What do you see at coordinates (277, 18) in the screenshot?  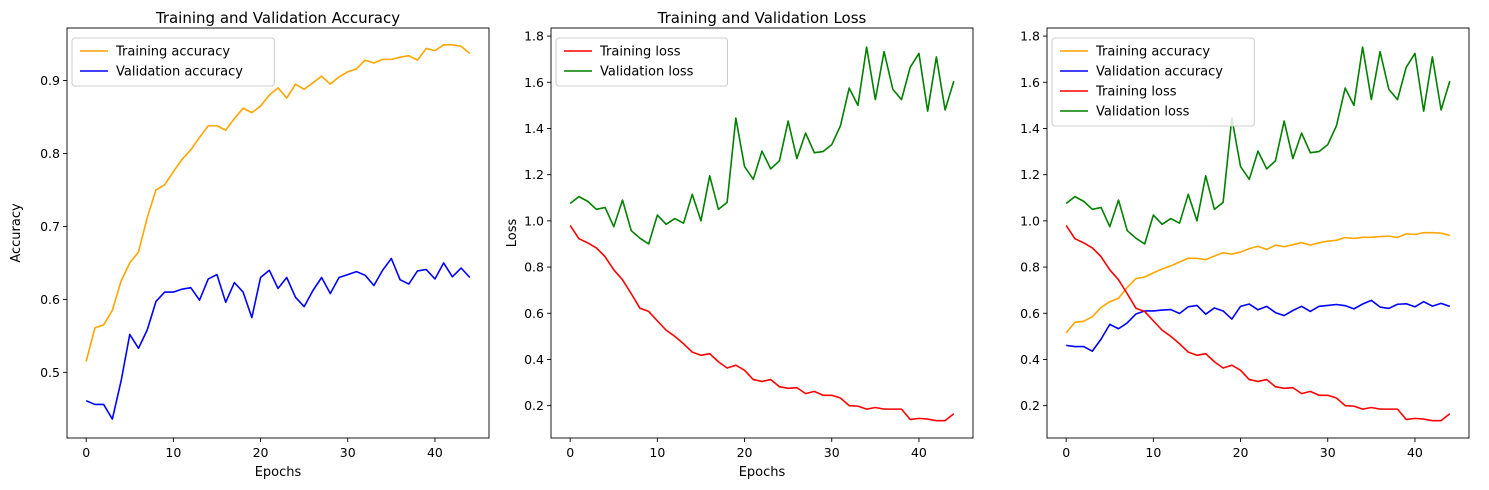 I see `chart-title: Training and Validation Accuracy` at bounding box center [277, 18].